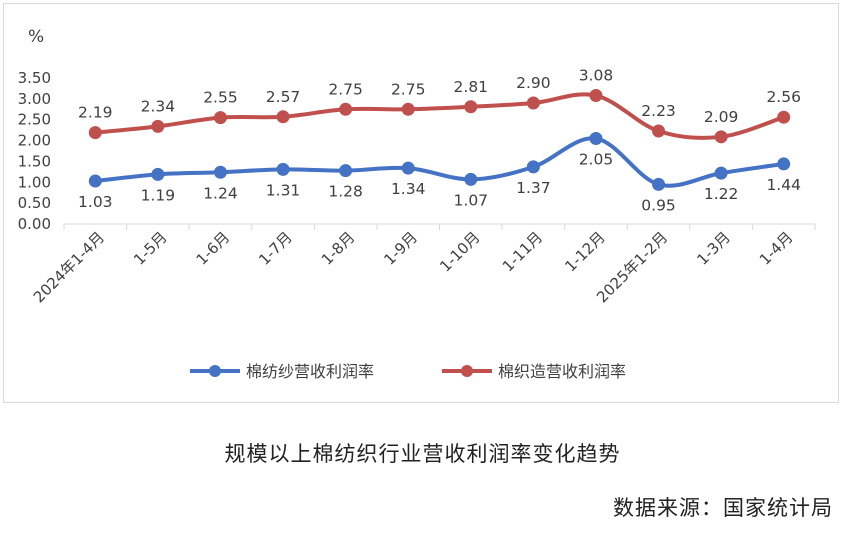  What do you see at coordinates (584, 251) in the screenshot?
I see `x-tick-label: 1-12月` at bounding box center [584, 251].